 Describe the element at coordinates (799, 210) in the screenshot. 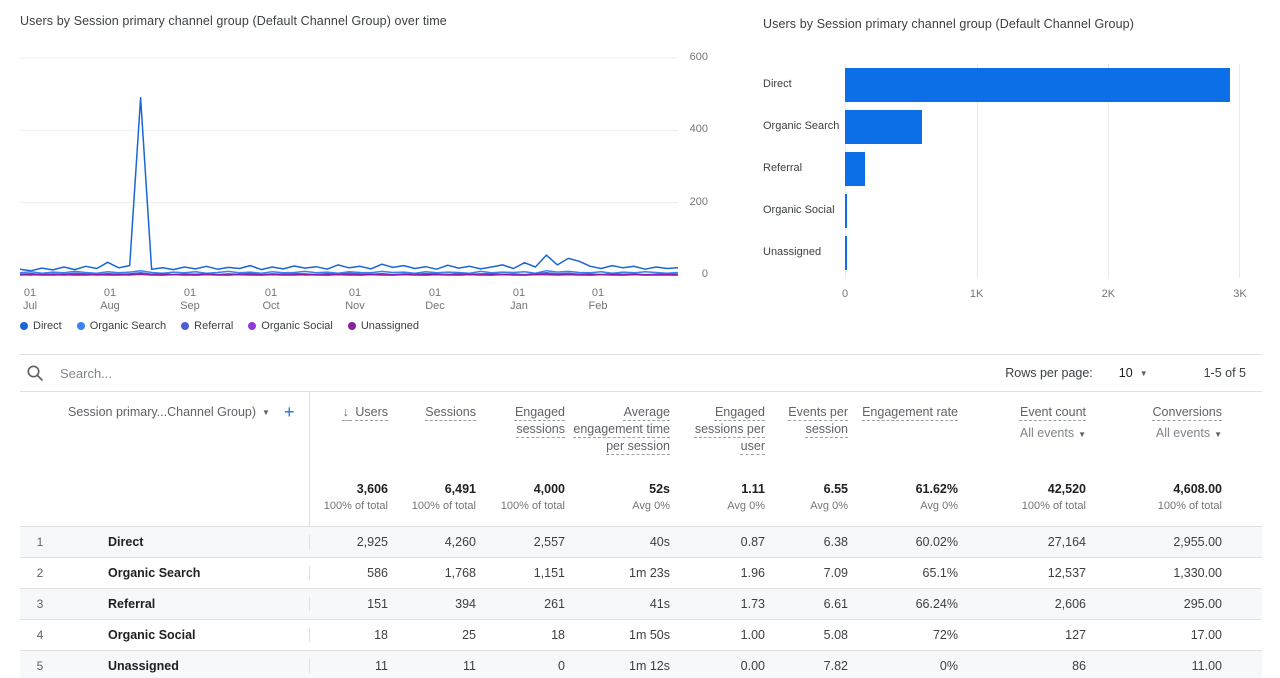

I see `bar-category-label: Organic Social` at that location.